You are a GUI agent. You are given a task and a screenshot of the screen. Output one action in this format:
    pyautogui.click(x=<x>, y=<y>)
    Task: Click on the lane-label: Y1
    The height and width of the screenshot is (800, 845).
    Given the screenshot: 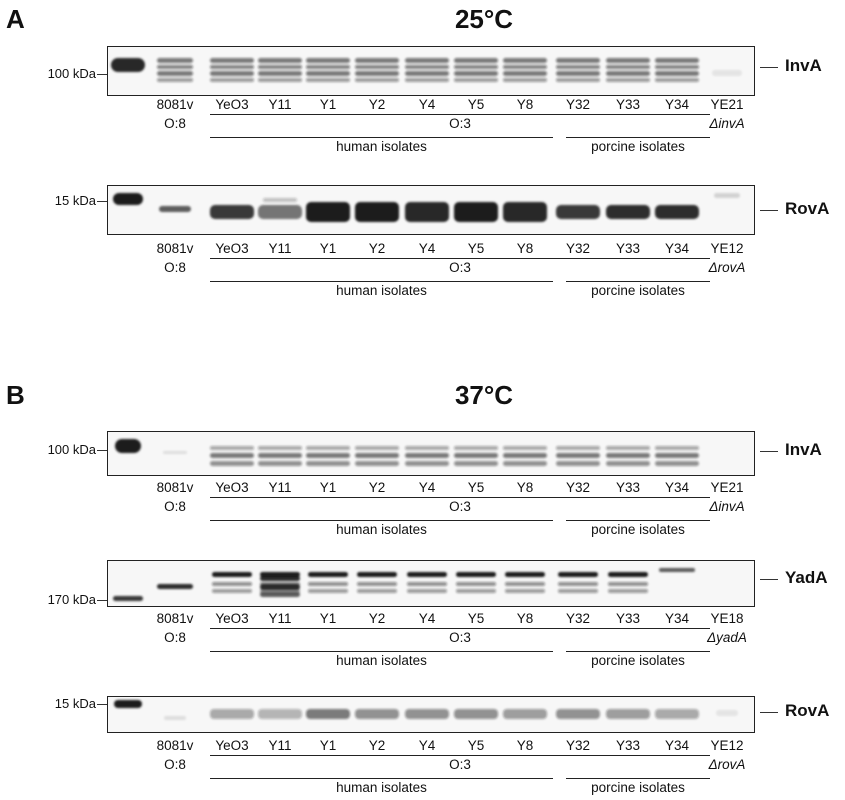 What is the action you would take?
    pyautogui.click(x=328, y=248)
    